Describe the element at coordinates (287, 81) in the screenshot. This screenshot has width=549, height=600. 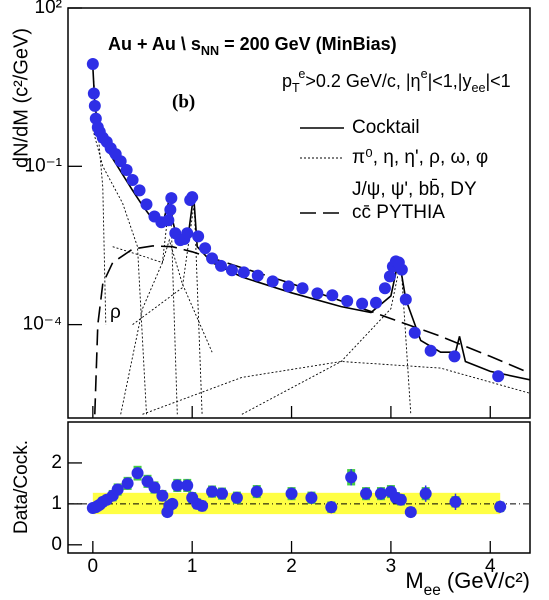
I see `text-part: p` at that location.